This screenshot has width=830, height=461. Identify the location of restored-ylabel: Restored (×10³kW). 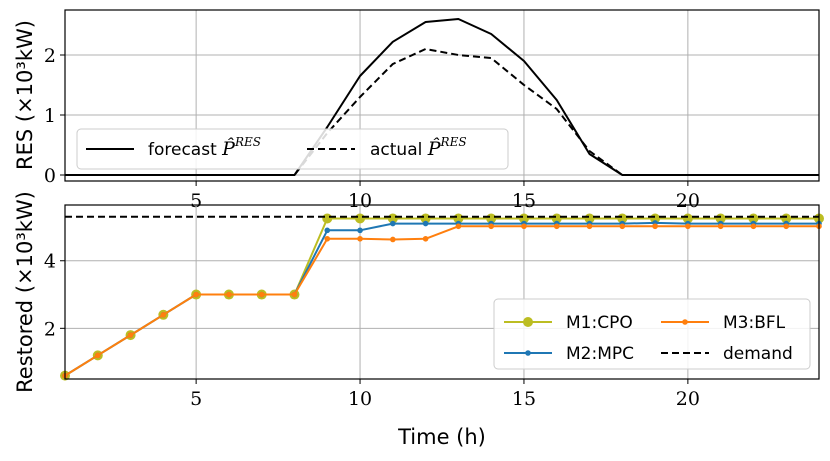
(25, 292).